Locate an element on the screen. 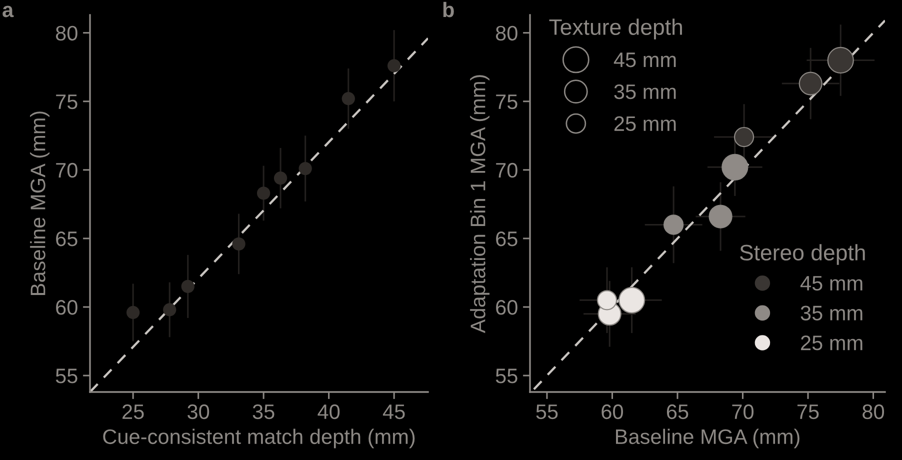 Image resolution: width=902 pixels, height=460 pixels. x-axis-title: Cue-consistent match depth (mm) is located at coordinates (259, 438).